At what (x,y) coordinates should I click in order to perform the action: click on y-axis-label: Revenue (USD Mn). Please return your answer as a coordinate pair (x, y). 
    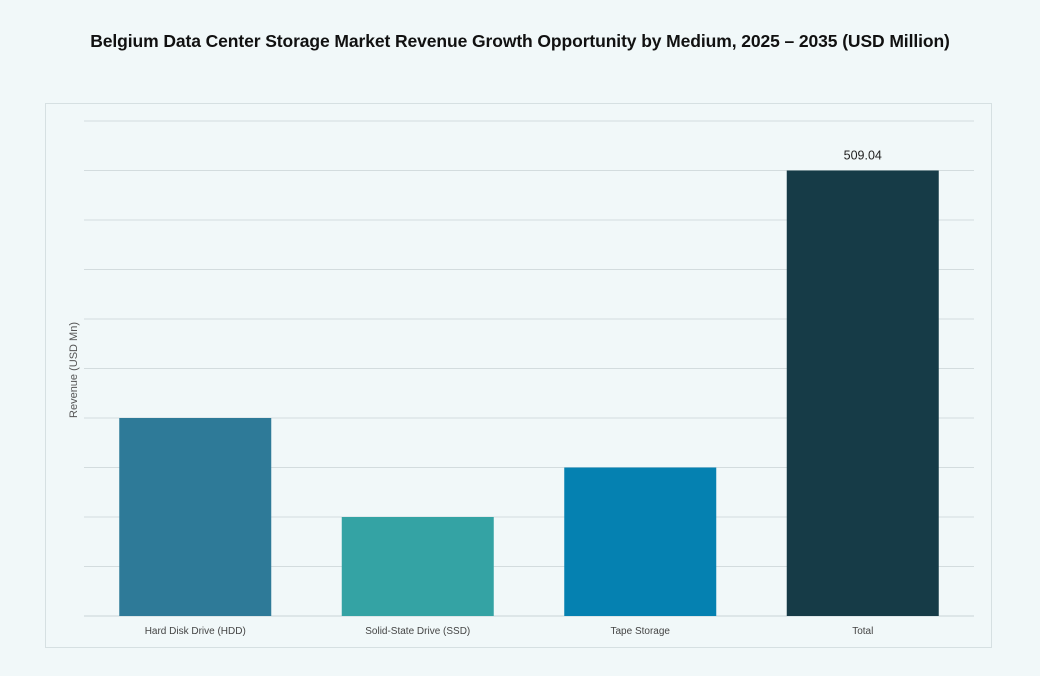
    Looking at the image, I should click on (74, 370).